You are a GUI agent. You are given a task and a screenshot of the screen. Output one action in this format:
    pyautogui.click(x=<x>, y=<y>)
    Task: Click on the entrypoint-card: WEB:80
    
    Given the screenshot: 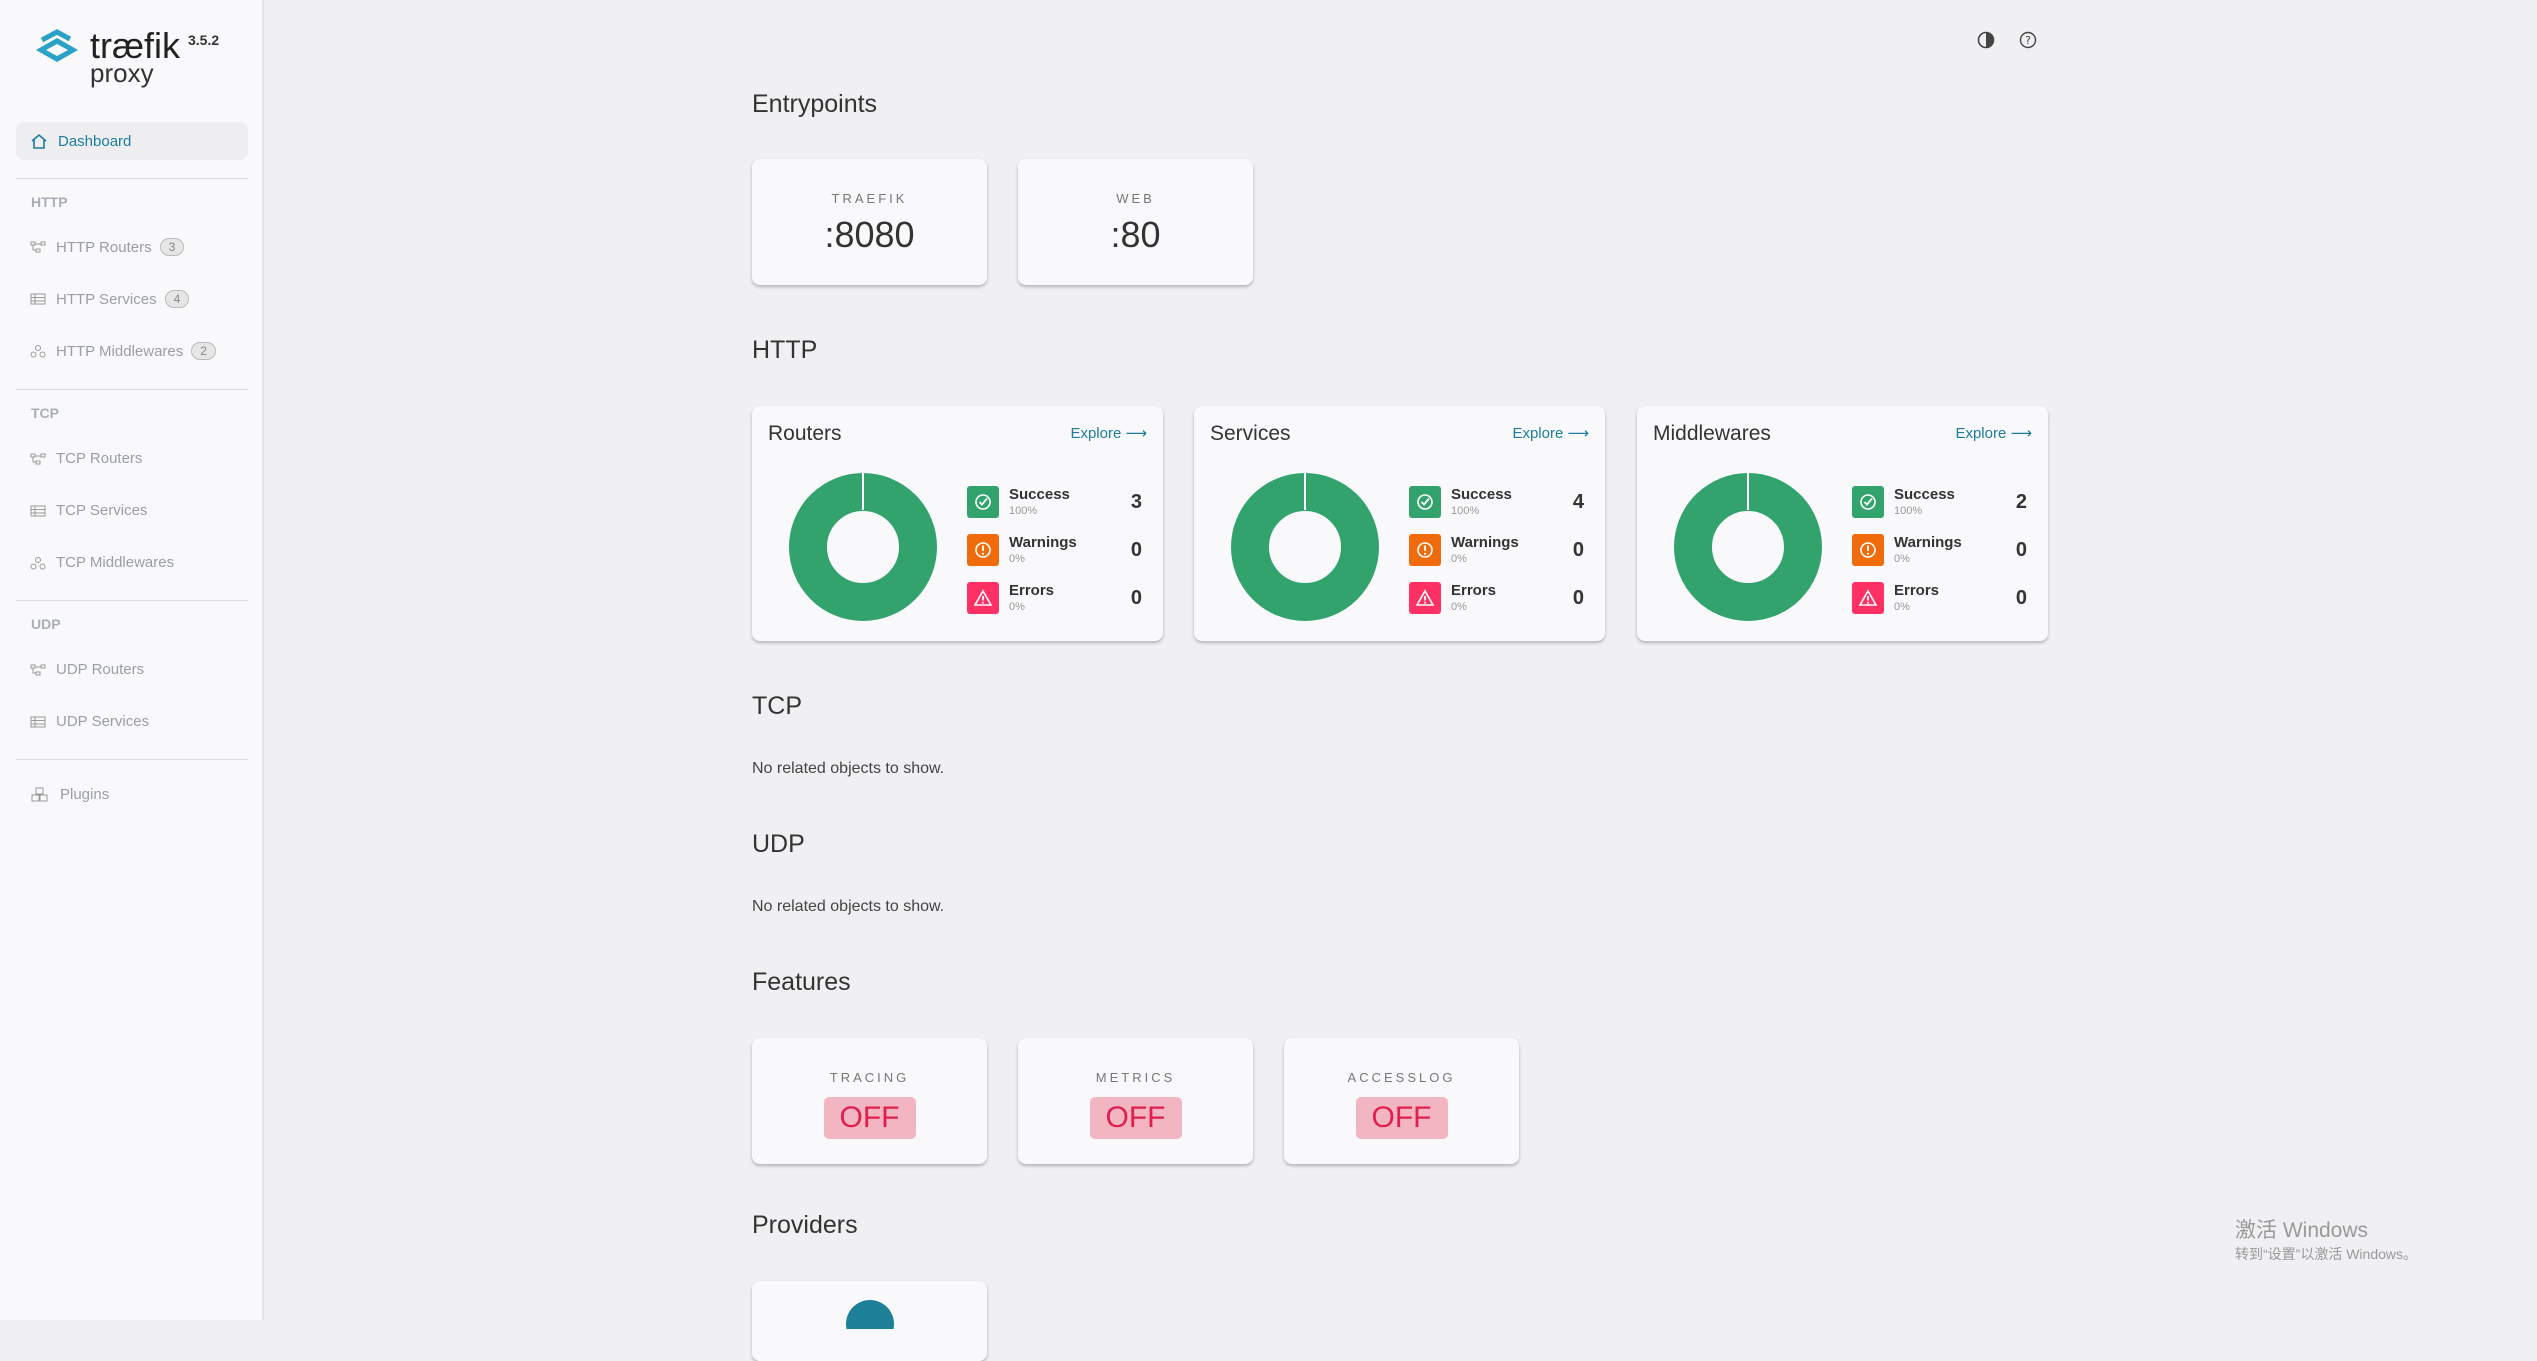 What is the action you would take?
    pyautogui.click(x=1135, y=222)
    